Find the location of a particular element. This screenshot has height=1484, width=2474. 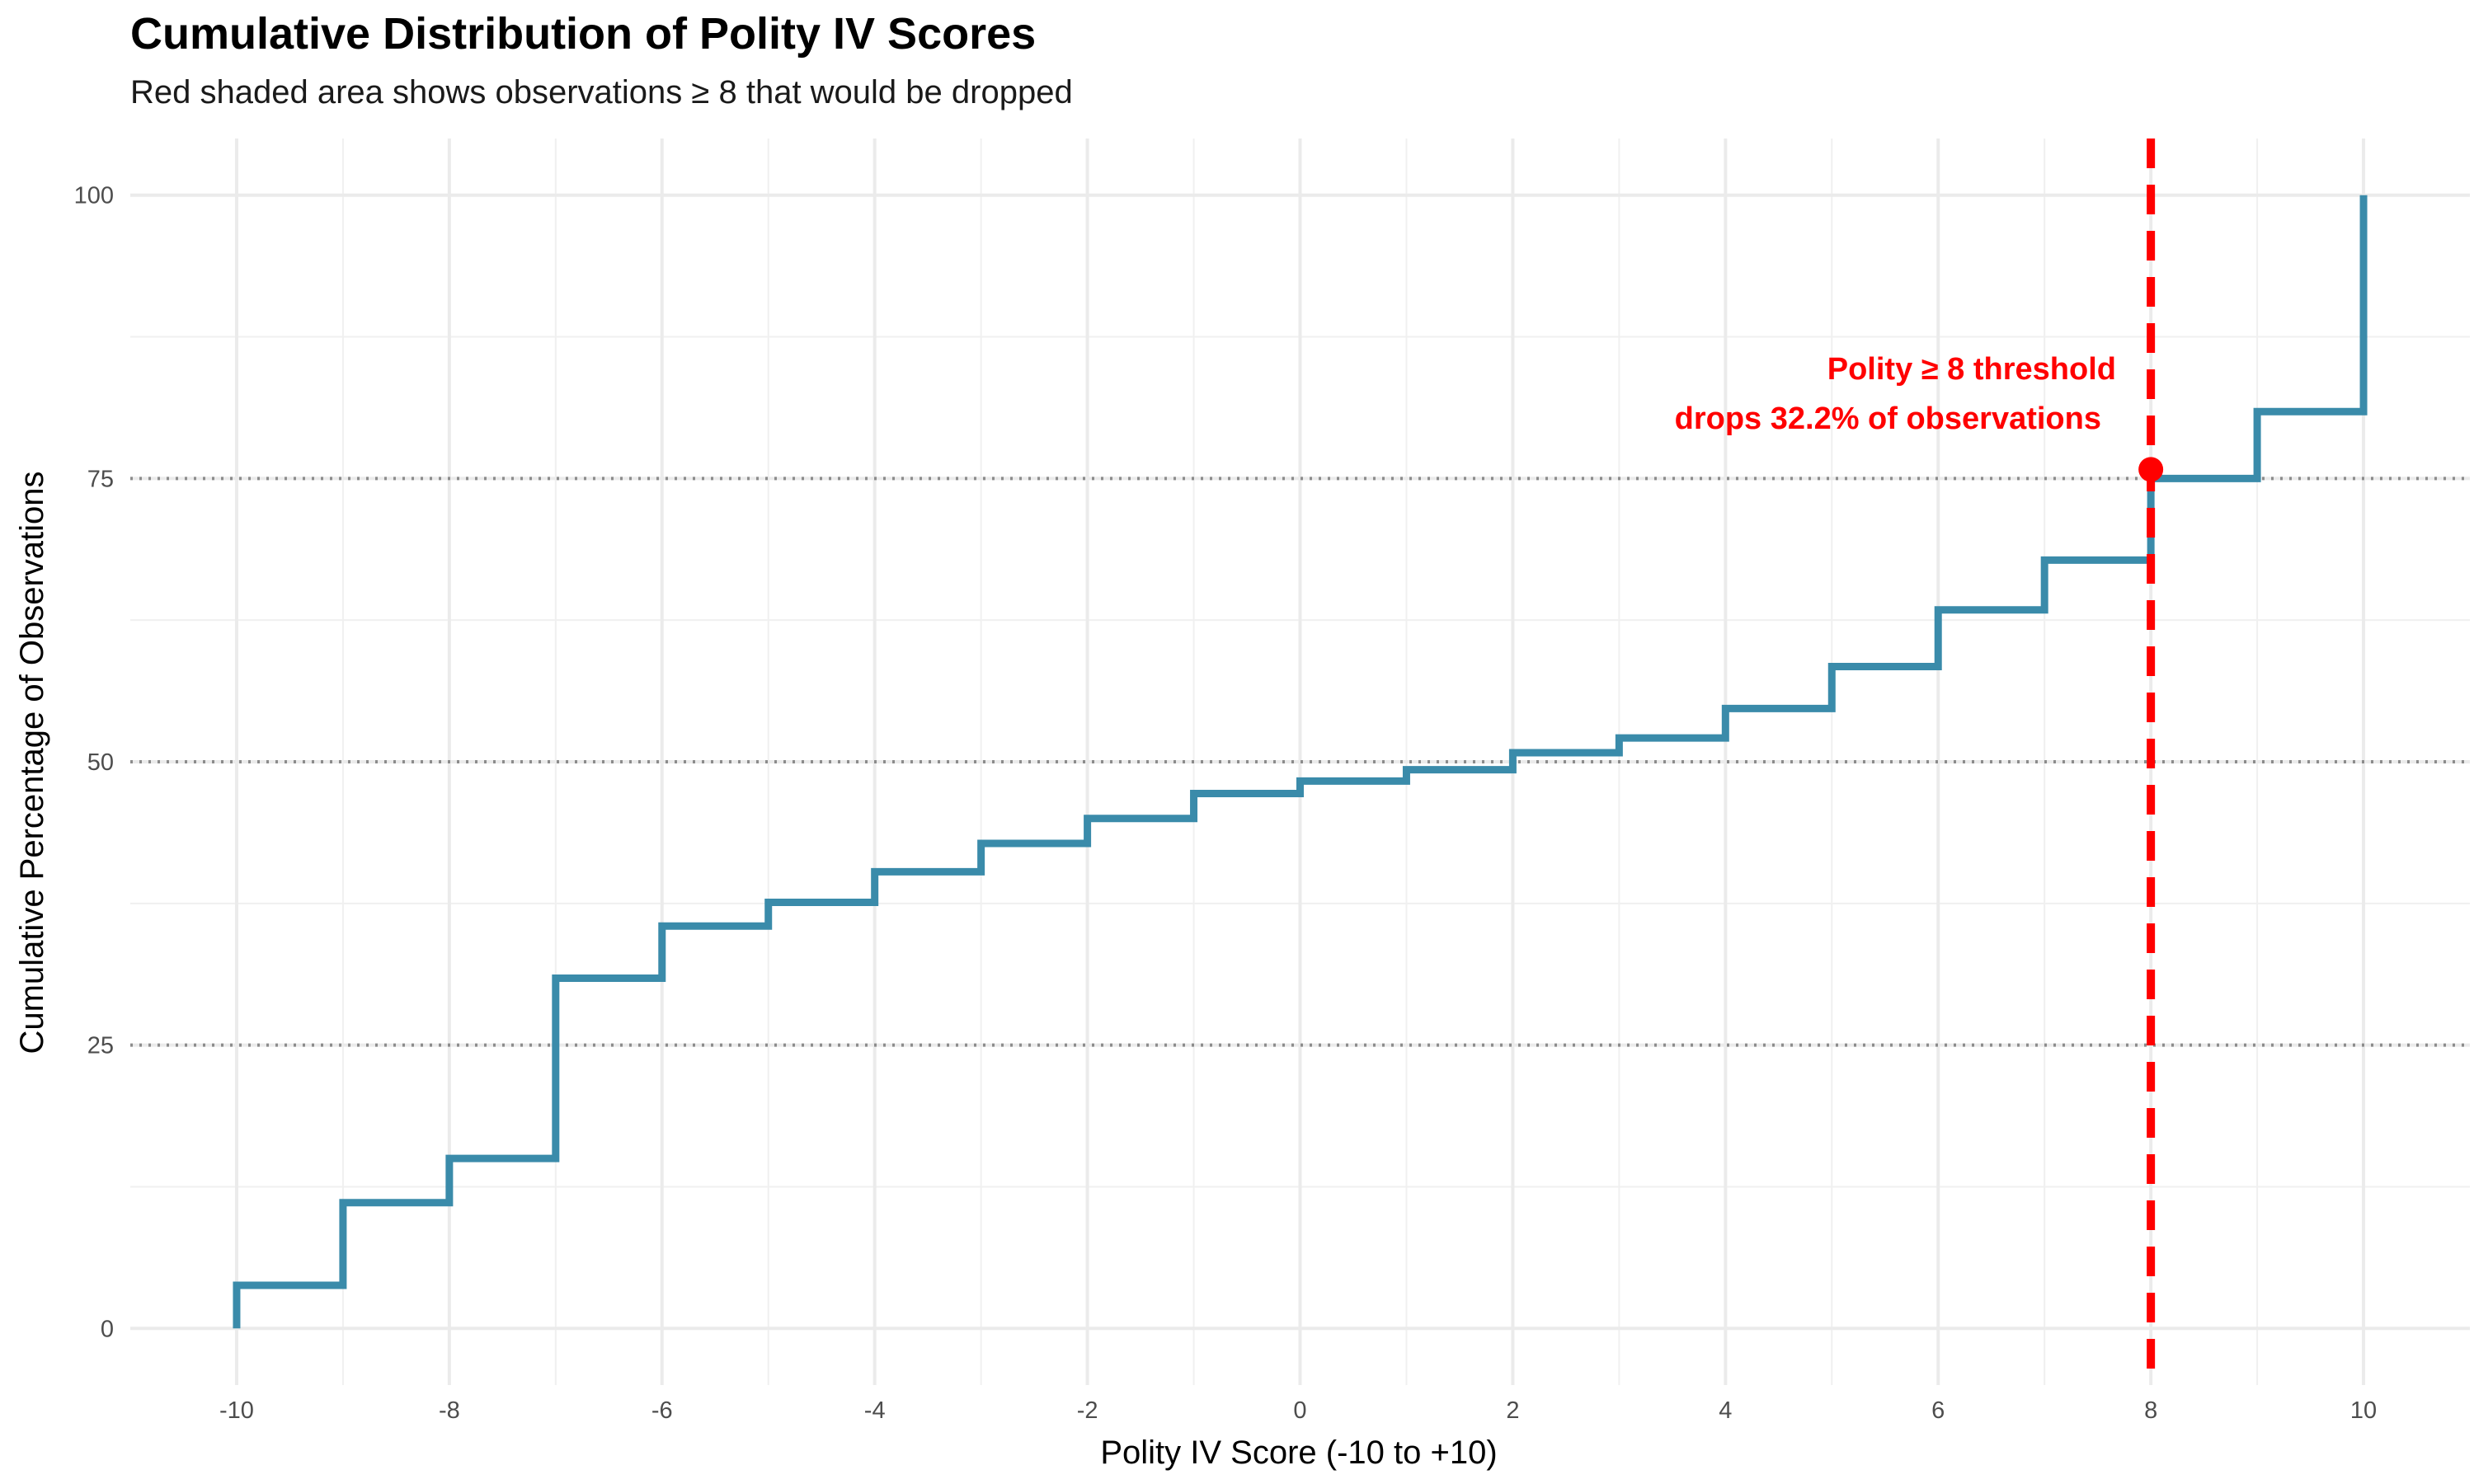

threshold-annotation-line1: Polity ≥ 8 threshold is located at coordinates (1971, 369).